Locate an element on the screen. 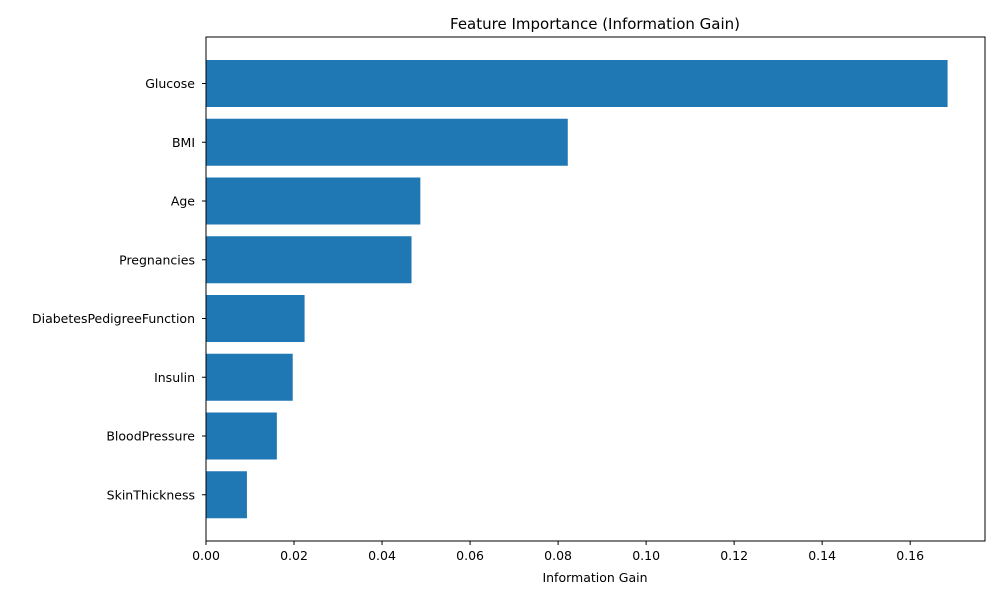 The image size is (1000, 600). x-tick-label: 0.10 is located at coordinates (646, 555).